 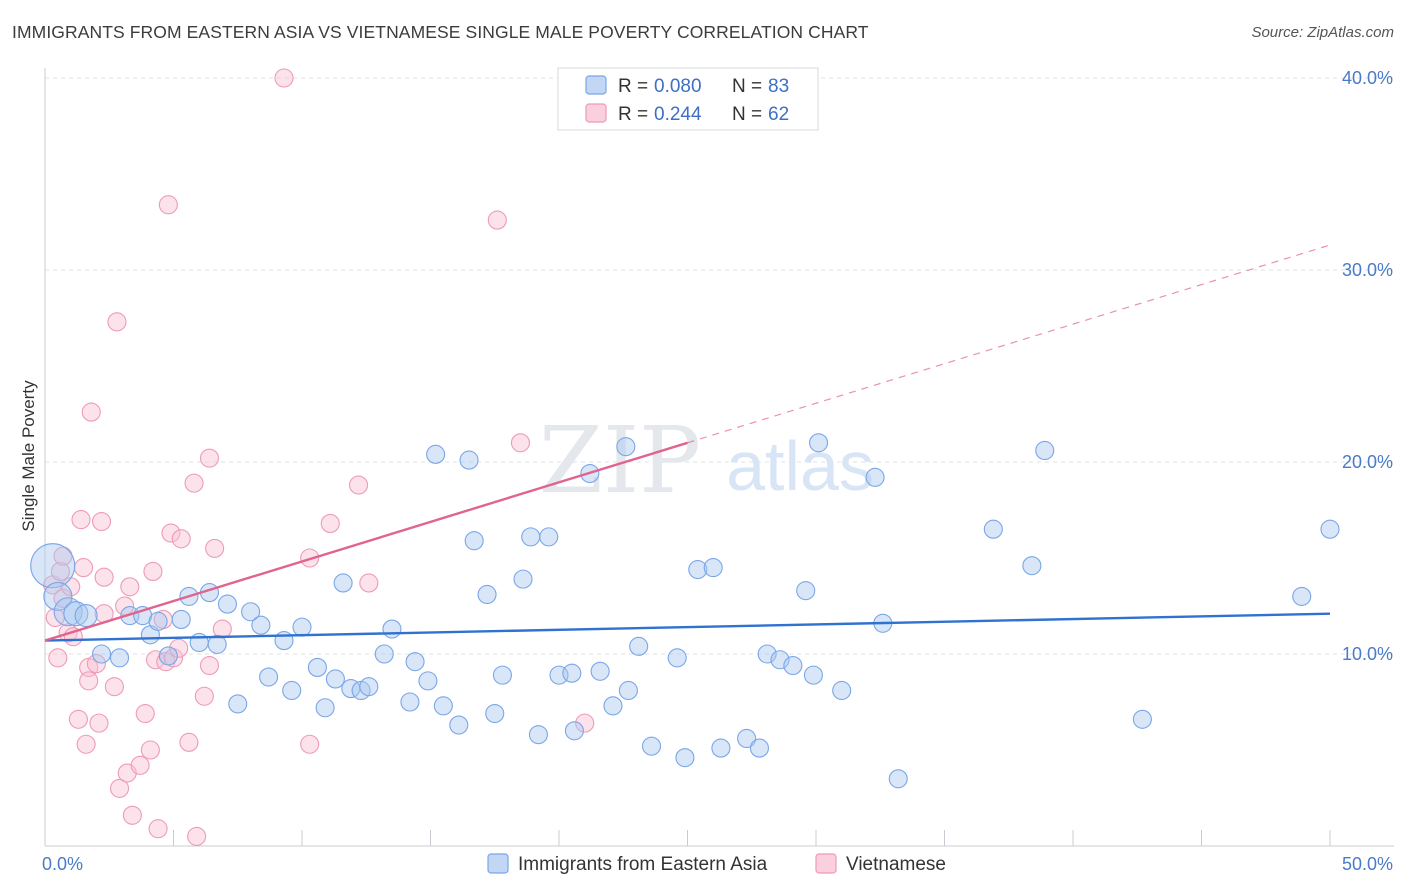 What do you see at coordinates (633, 86) in the screenshot?
I see `legend-r-label-1: R =` at bounding box center [633, 86].